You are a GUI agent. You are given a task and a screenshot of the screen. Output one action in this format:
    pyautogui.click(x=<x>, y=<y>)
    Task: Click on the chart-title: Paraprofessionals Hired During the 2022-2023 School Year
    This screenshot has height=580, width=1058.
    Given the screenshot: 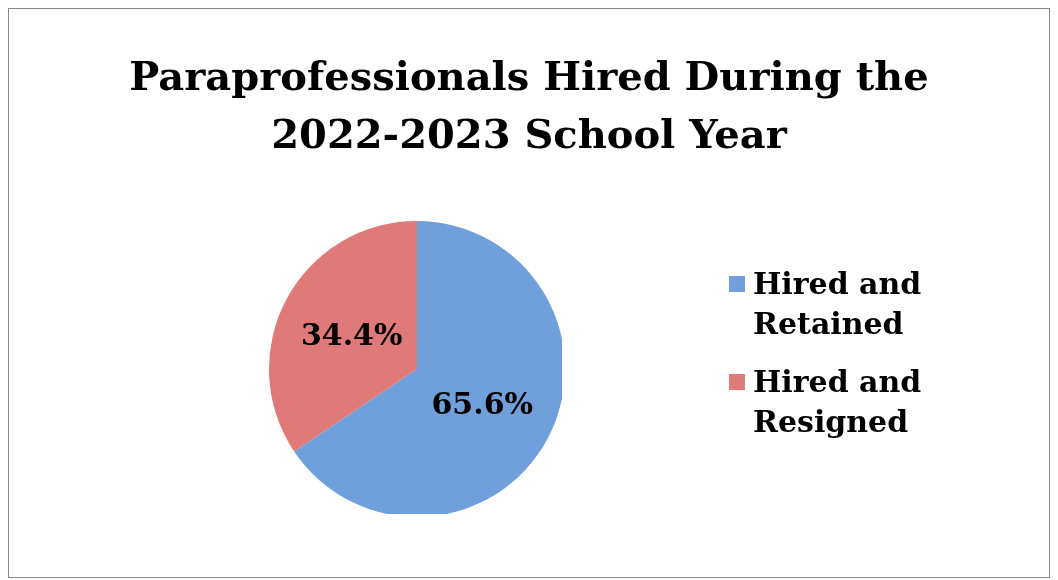 What is the action you would take?
    pyautogui.click(x=529, y=105)
    